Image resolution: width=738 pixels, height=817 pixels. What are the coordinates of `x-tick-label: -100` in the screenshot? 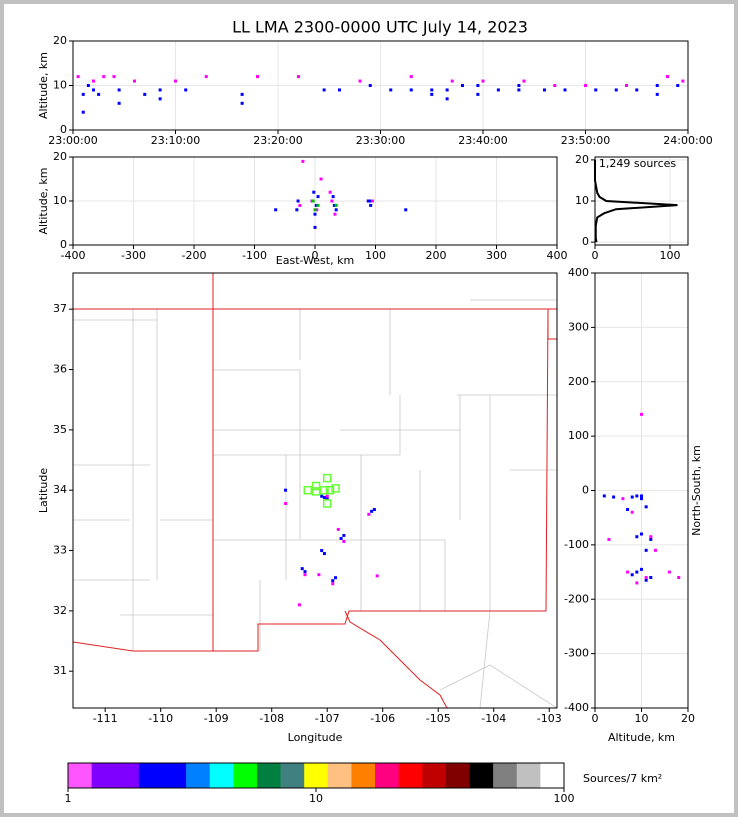 It's located at (254, 255).